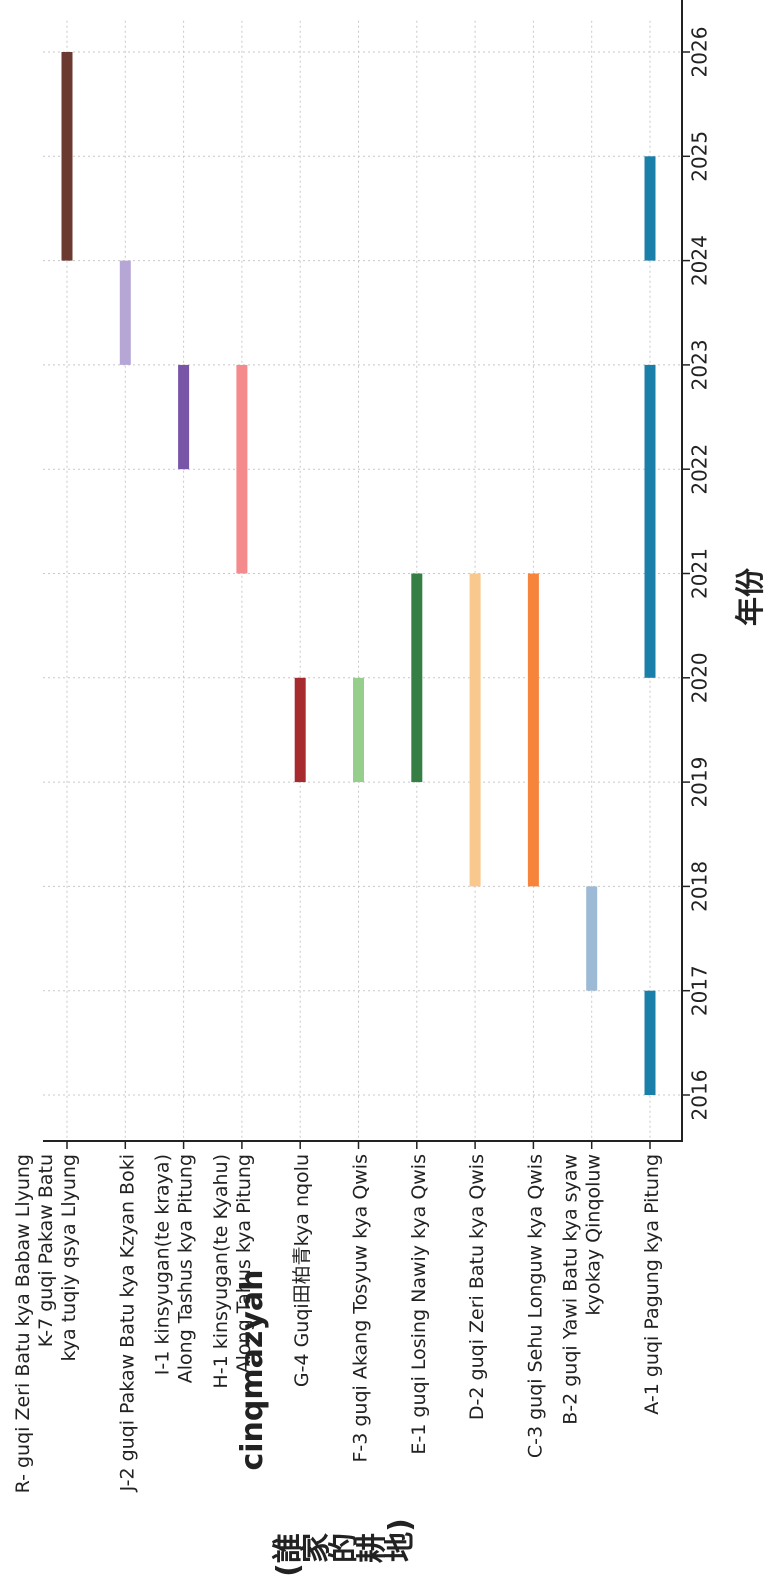 This screenshot has width=774, height=1592. I want to click on year-tick-label: 2026, so click(700, 52).